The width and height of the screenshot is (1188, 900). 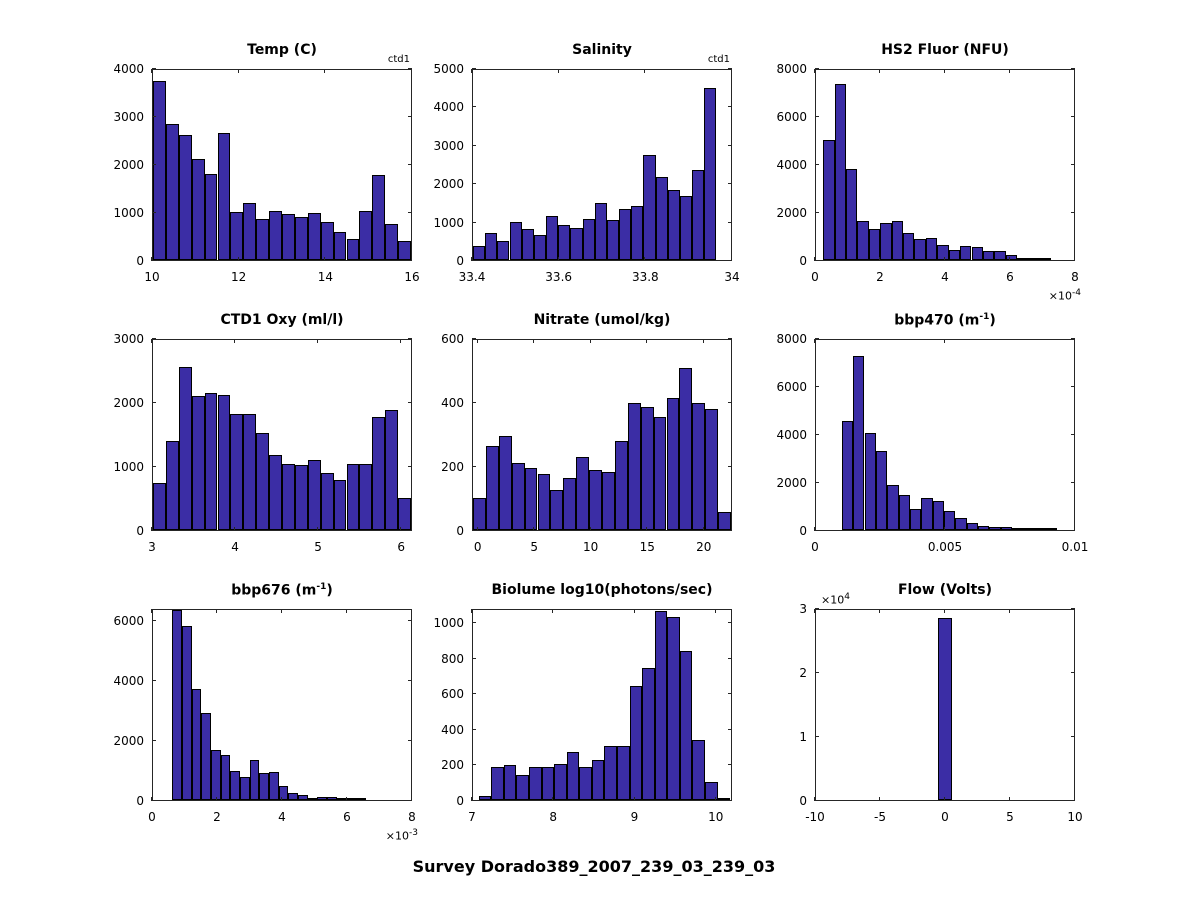 I want to click on y-tick-label: 400, so click(x=452, y=403).